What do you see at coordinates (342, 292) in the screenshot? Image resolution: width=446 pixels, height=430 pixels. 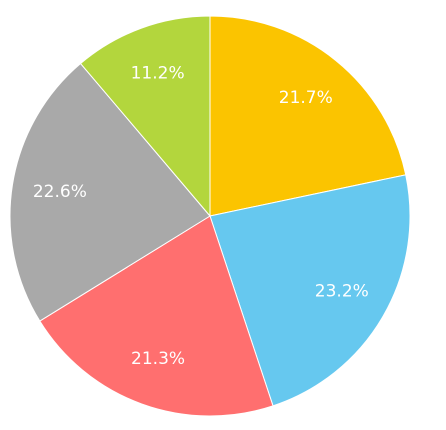 I see `data-label: 23.2%` at bounding box center [342, 292].